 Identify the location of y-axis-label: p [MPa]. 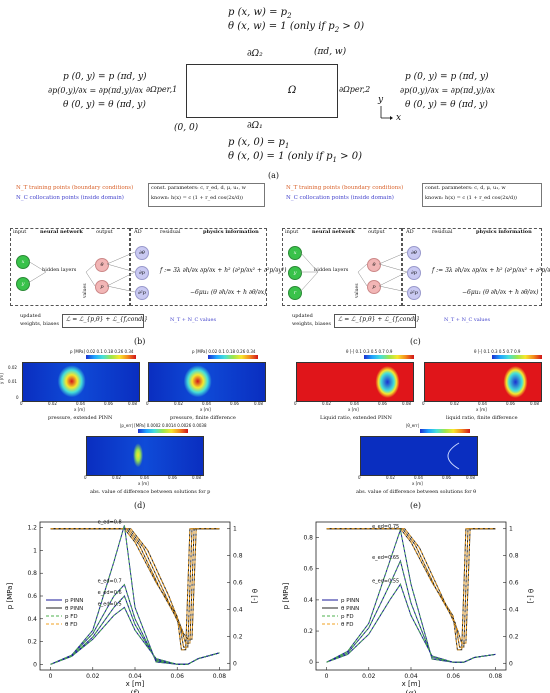
(286, 596).